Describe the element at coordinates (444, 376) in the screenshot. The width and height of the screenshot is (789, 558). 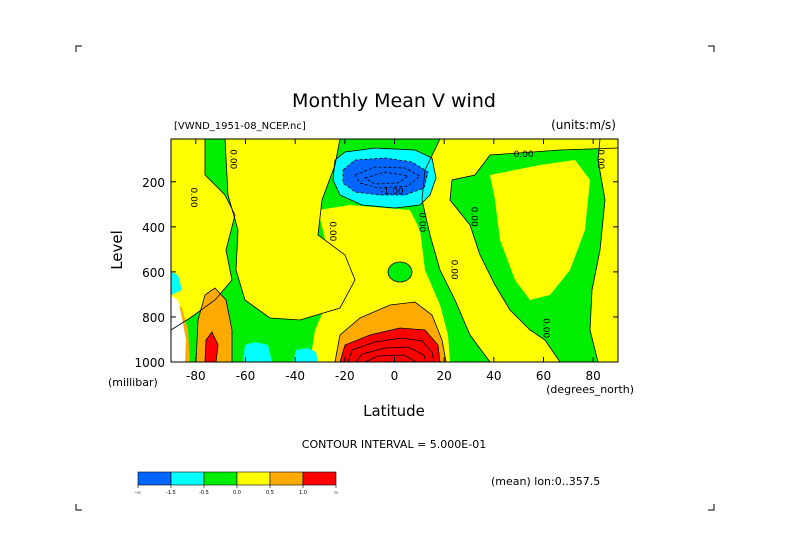
I see `x-tick-label: 20` at that location.